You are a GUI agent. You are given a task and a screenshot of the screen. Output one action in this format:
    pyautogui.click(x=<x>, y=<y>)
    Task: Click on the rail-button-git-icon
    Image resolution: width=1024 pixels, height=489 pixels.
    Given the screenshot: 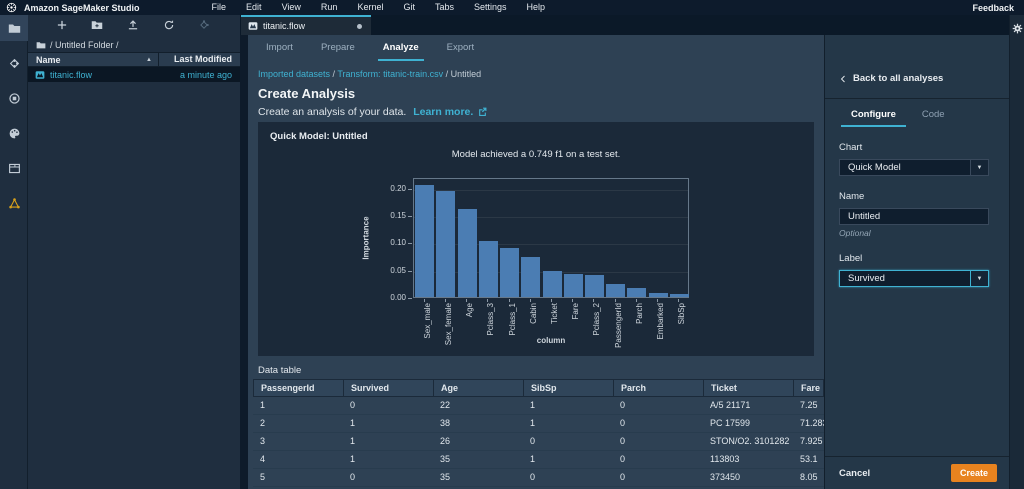 What is the action you would take?
    pyautogui.click(x=14, y=63)
    